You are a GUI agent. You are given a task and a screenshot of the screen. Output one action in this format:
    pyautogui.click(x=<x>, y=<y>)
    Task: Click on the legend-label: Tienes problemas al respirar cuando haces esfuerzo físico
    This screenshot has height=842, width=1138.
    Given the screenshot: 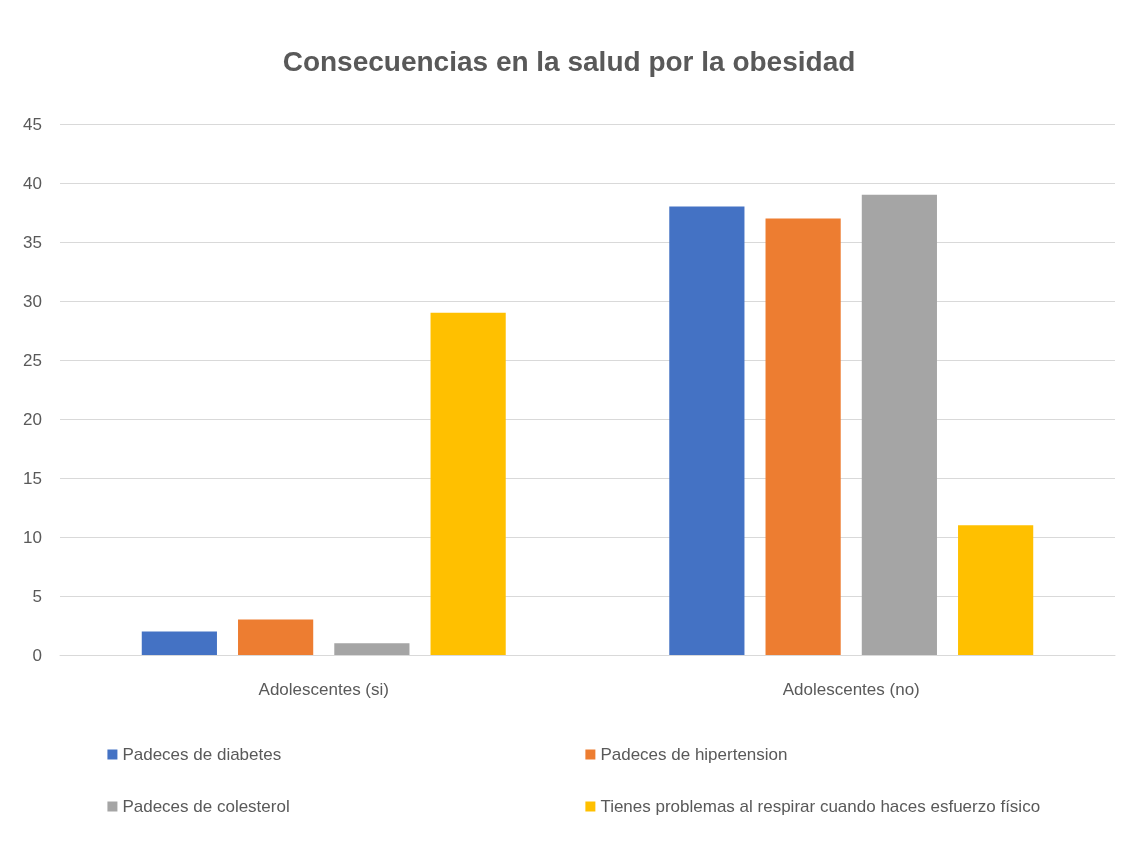 What is the action you would take?
    pyautogui.click(x=820, y=806)
    